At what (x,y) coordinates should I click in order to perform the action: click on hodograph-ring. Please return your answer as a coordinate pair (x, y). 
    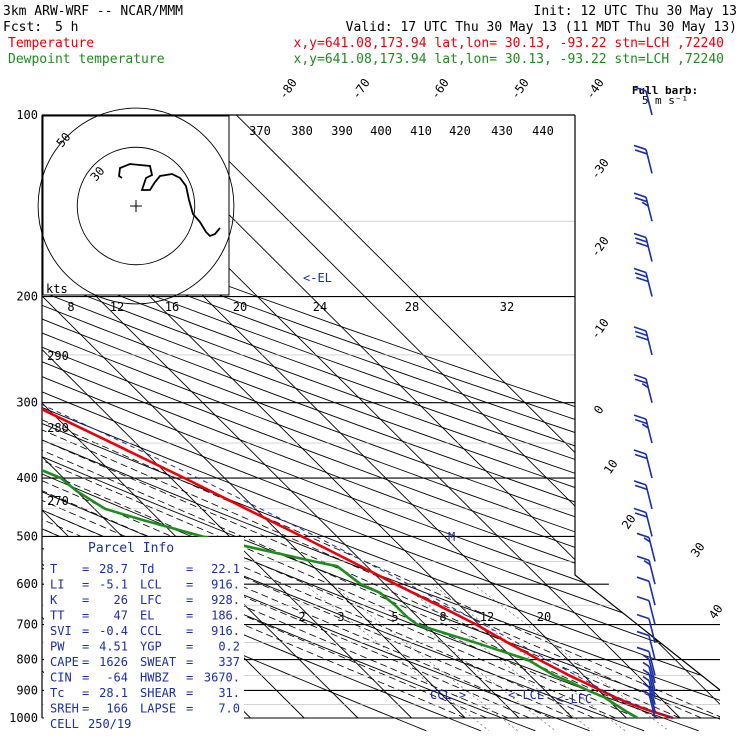
    Looking at the image, I should click on (136, 206).